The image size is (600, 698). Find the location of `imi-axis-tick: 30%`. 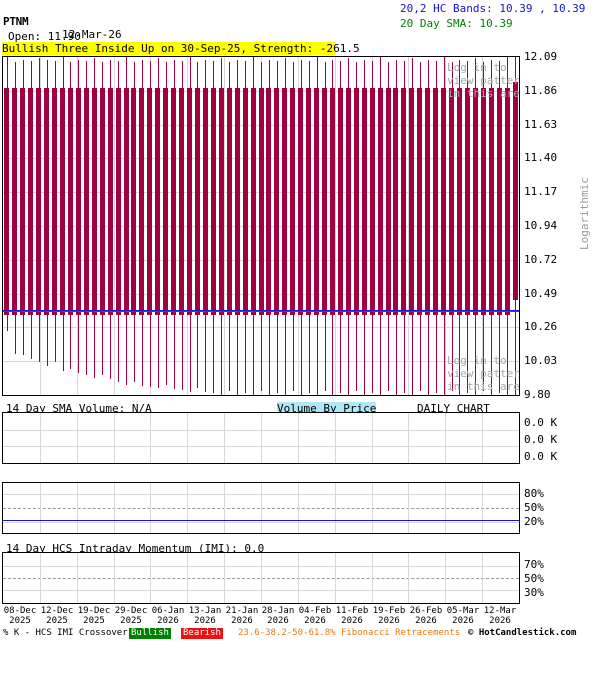

imi-axis-tick: 30% is located at coordinates (534, 592).